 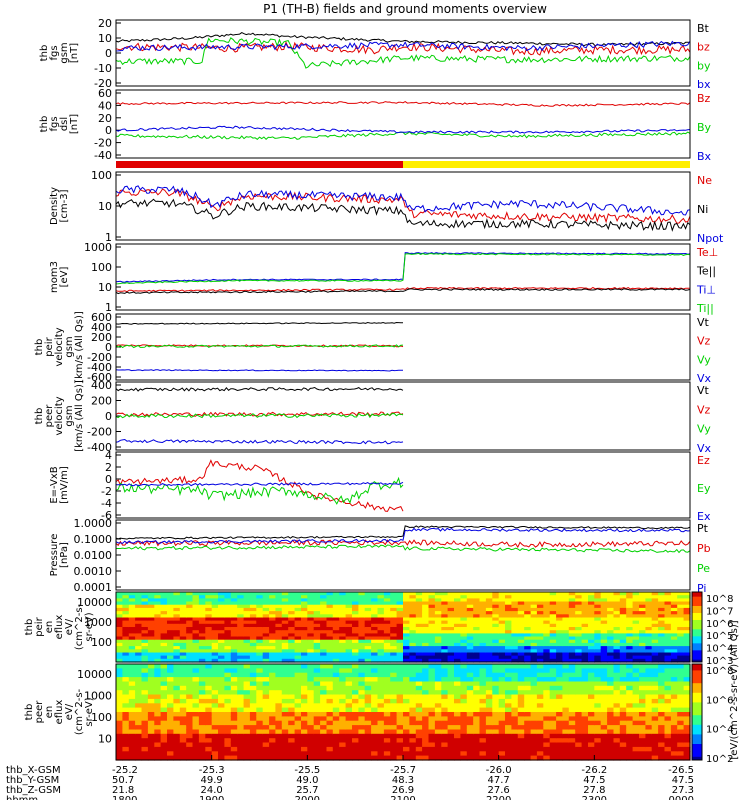 What do you see at coordinates (704, 65) in the screenshot?
I see `legend-entry: by` at bounding box center [704, 65].